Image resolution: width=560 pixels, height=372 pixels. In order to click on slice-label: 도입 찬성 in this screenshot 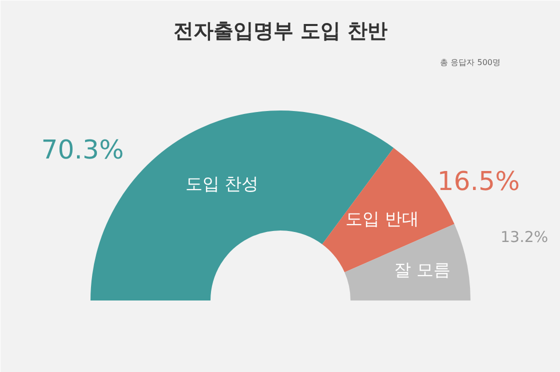, I will do `click(222, 184)`.